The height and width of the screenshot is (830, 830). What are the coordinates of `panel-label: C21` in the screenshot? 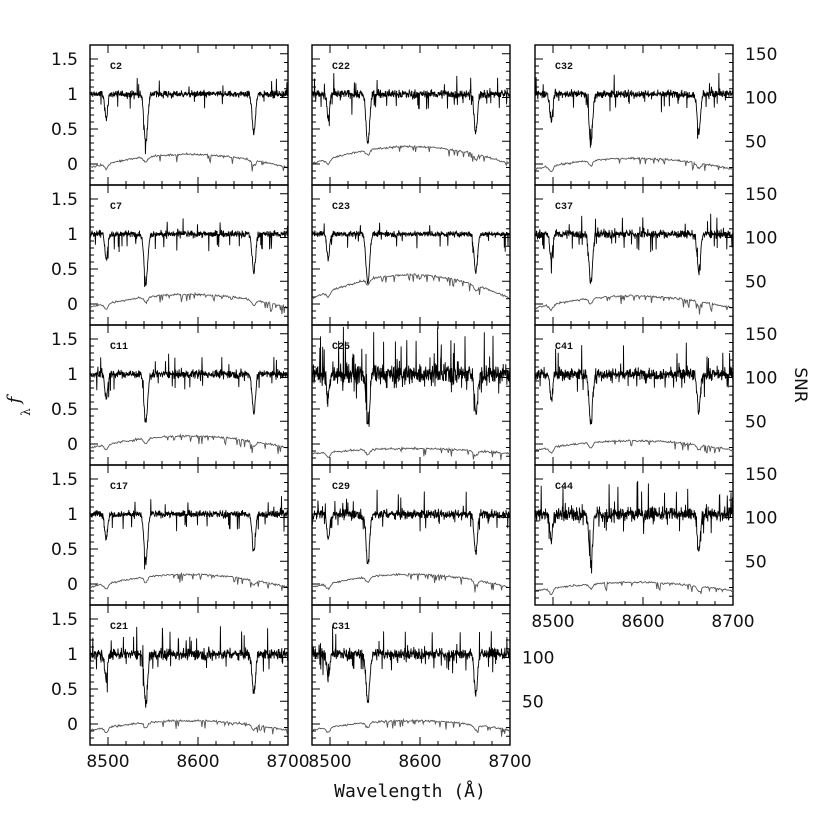 It's located at (119, 627).